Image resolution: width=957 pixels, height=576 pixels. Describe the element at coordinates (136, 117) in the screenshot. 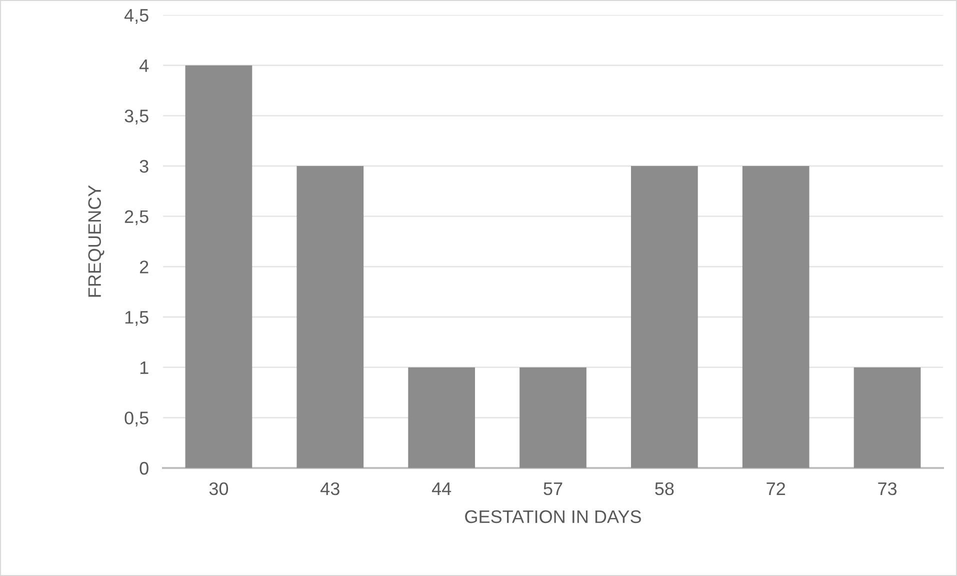

I see `y-tick-label: 3,5` at that location.